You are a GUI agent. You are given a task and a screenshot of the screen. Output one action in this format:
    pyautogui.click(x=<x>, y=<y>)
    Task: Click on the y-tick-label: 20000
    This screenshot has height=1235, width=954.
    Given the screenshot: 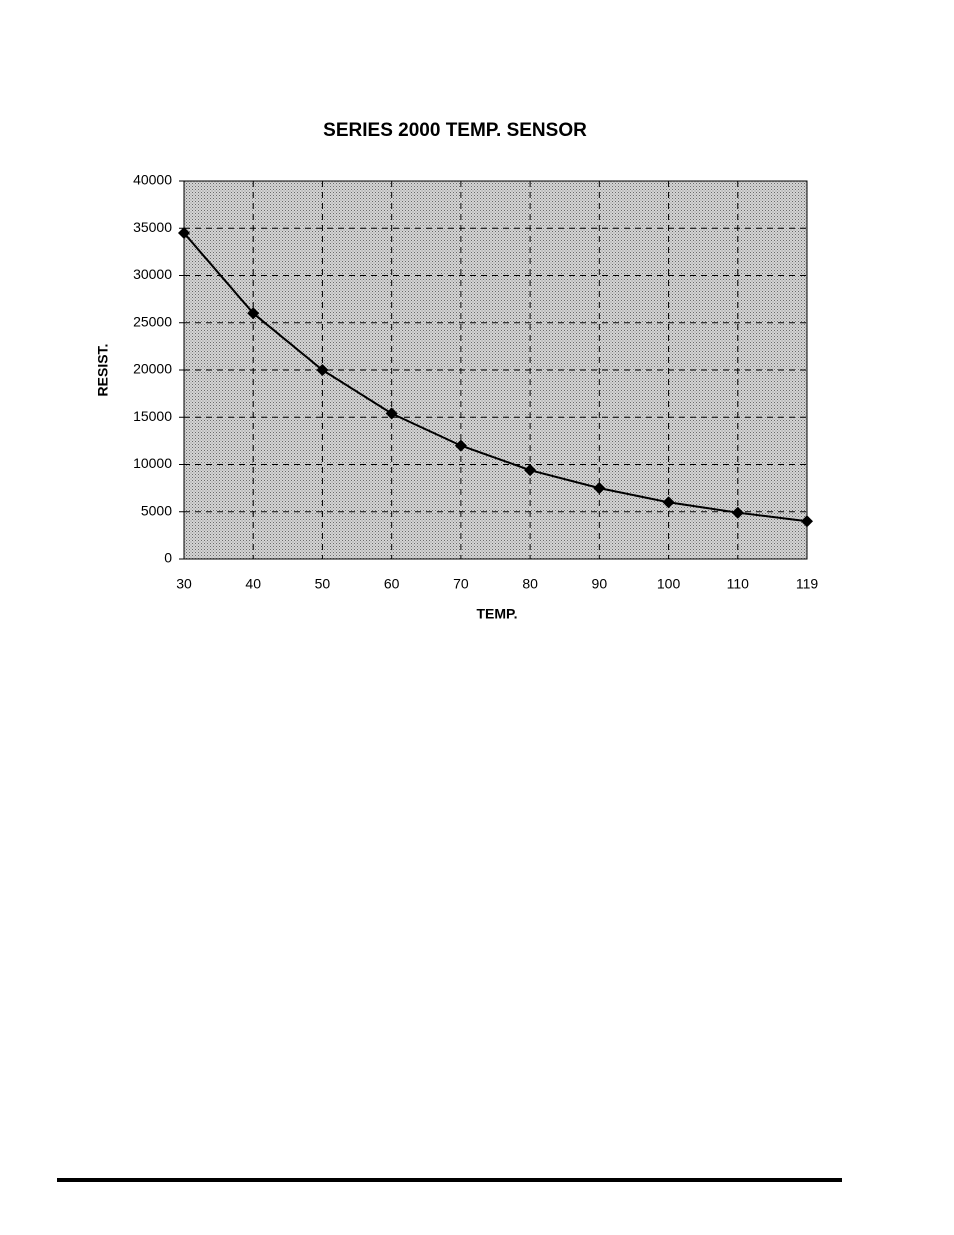 What is the action you would take?
    pyautogui.click(x=152, y=369)
    